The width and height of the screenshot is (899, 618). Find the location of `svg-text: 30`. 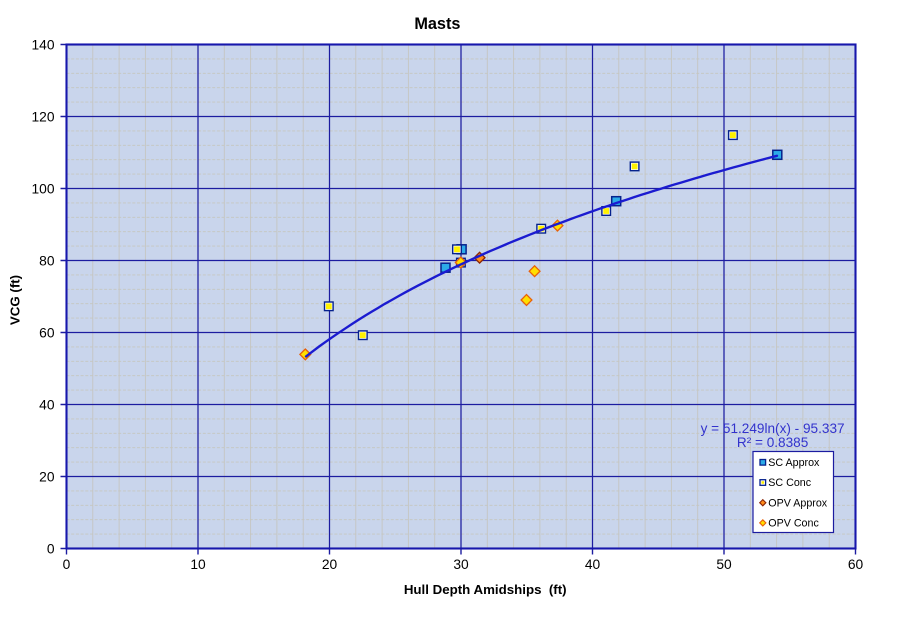

svg-text: 30 is located at coordinates (461, 564).